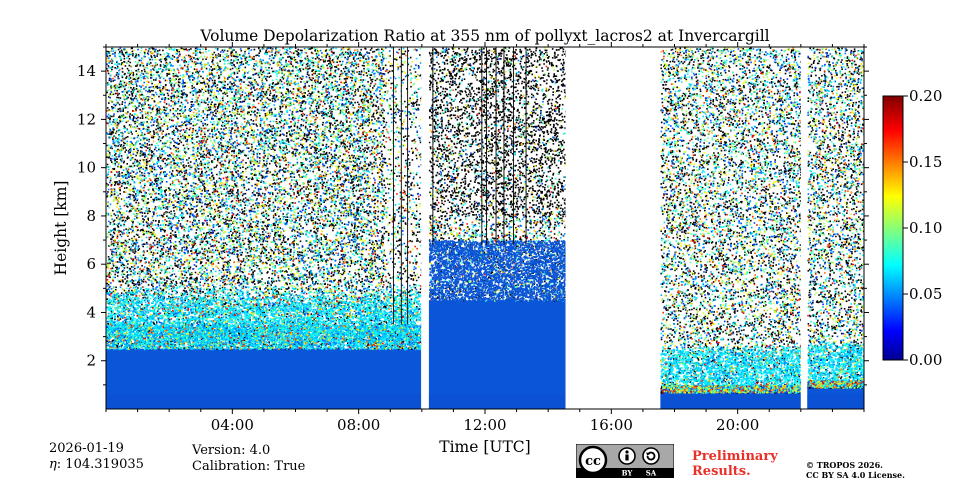  I want to click on colorbar-tick-label-3: 0.15, so click(925, 162).